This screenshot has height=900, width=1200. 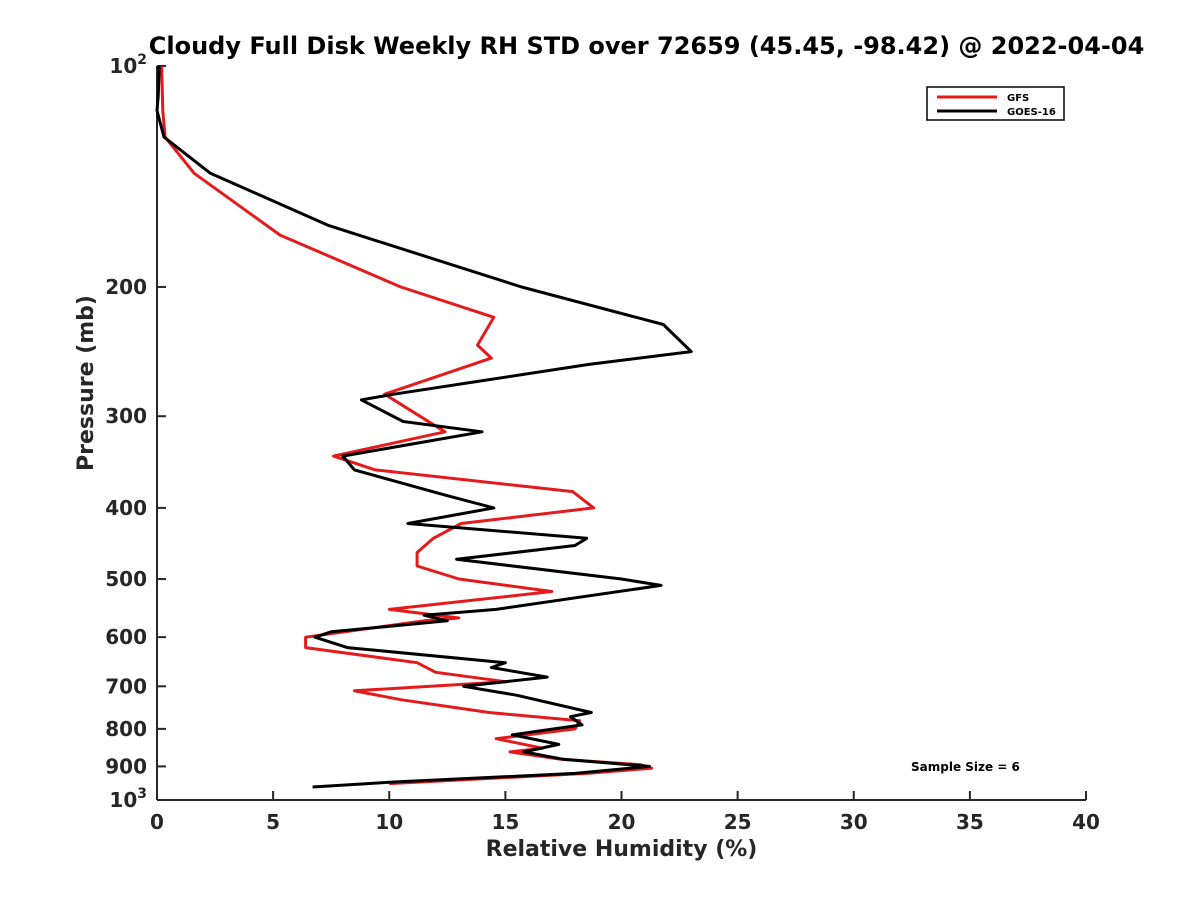 What do you see at coordinates (135, 432) in the screenshot?
I see `y-axis-ticks: 10² 200 300 400 500 600 700 800 900 10³` at bounding box center [135, 432].